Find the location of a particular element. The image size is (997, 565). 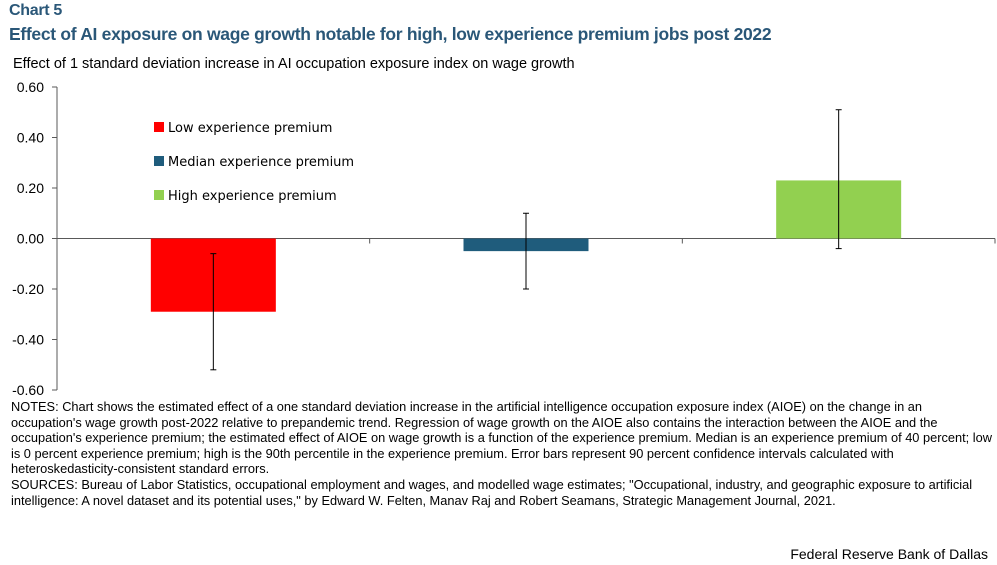

y-tick-label: 0.40 is located at coordinates (30, 138).